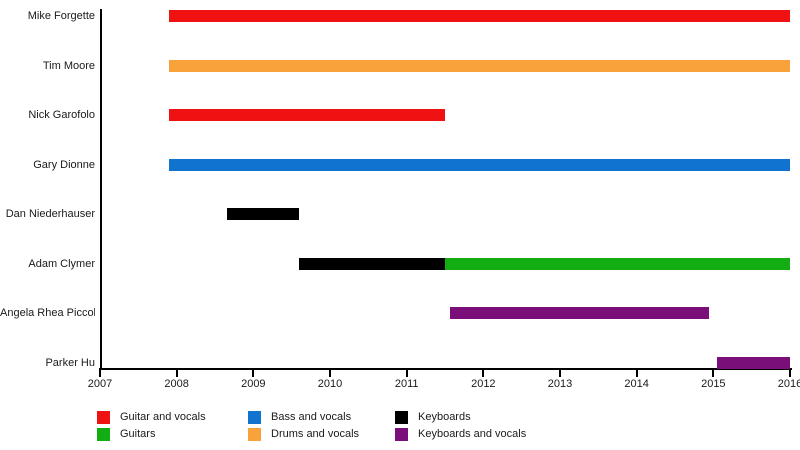  I want to click on row-label: Mike Forgette, so click(61, 16).